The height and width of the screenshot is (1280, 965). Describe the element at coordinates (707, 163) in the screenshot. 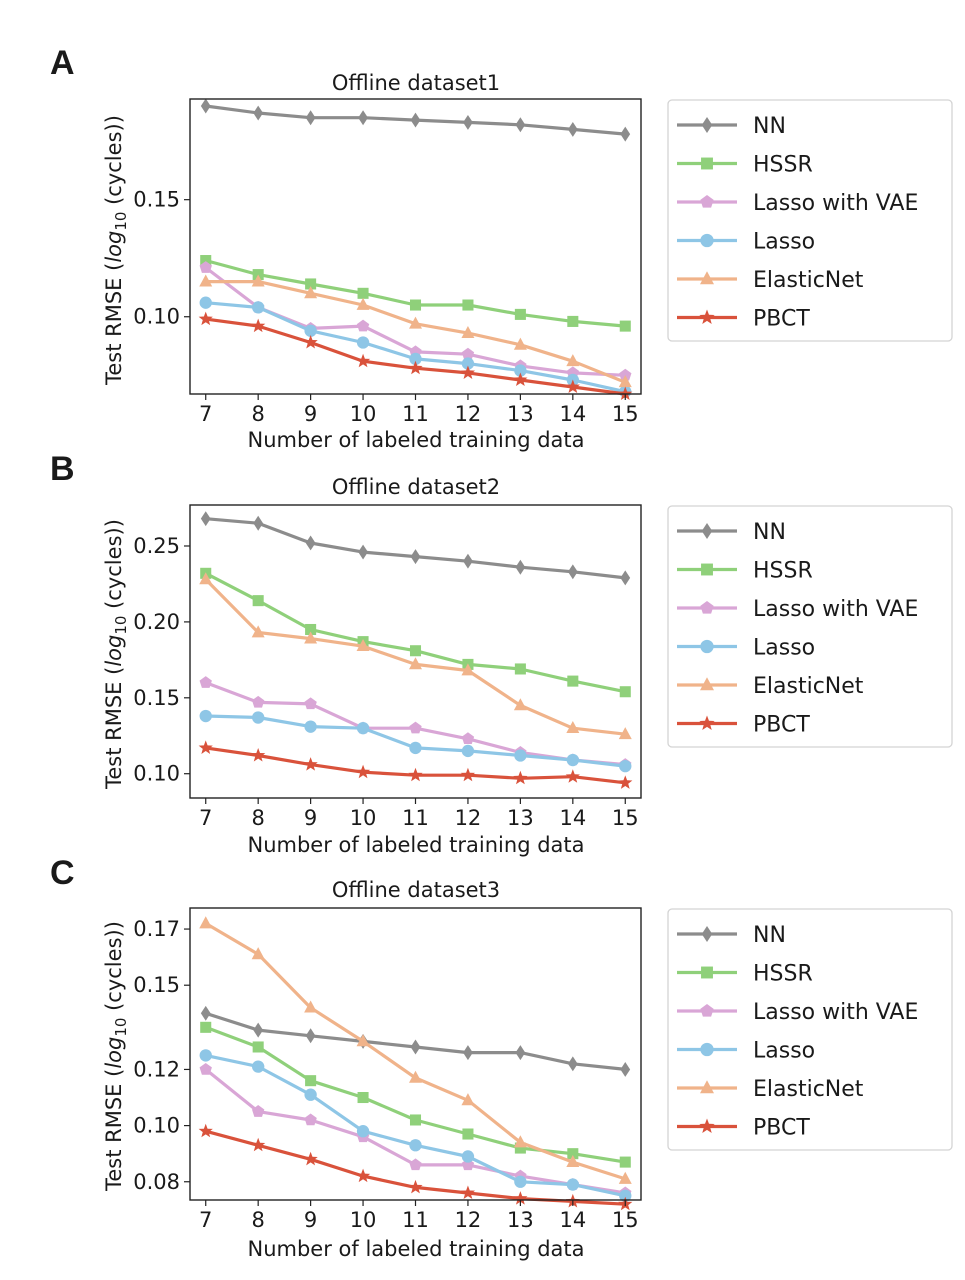

I see `panel-a-legend-marker-hssr` at that location.